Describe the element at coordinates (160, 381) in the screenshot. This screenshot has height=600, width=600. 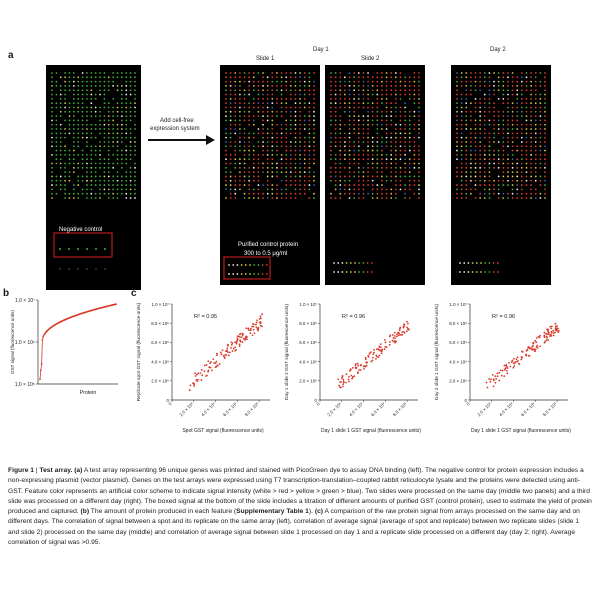
I see `y-tick-label: 2.0 × 10⁶` at that location.